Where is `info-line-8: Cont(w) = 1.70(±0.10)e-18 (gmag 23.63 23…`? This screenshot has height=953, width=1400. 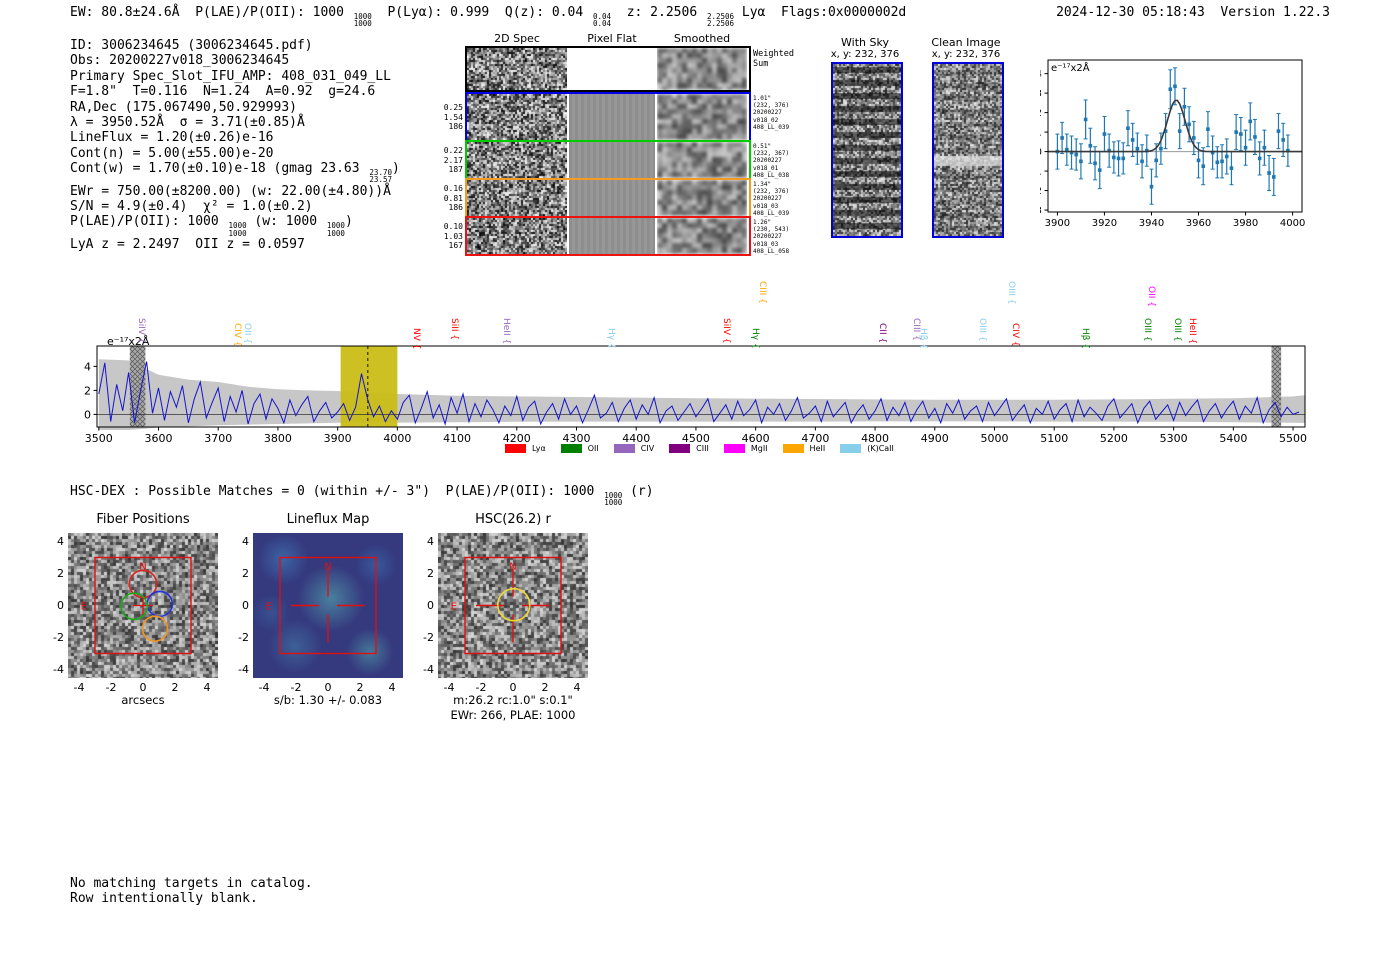
info-line-8: Cont(w) = 1.70(±0.10)e-18 (gmag 23.63 23… is located at coordinates (235, 173).